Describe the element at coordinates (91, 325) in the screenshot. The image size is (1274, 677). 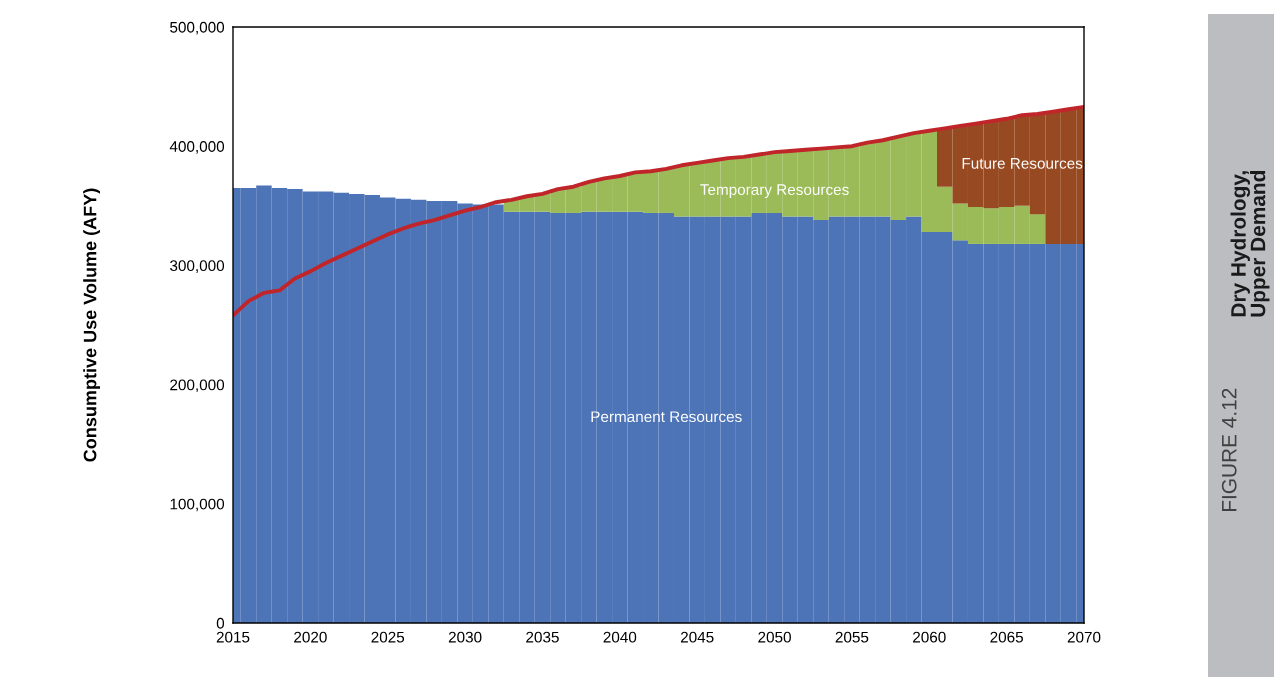
I see `y-axis-title: Consumptive Use Volume (AFY)` at that location.